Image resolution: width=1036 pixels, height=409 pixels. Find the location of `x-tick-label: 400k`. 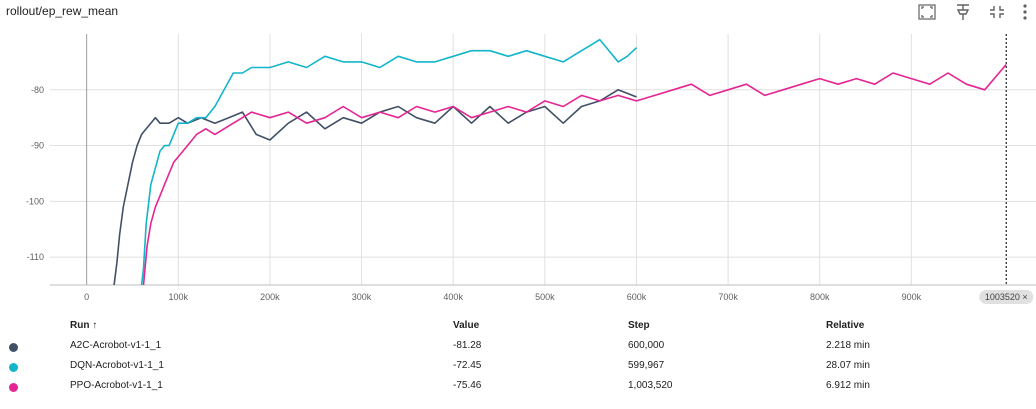

x-tick-label: 400k is located at coordinates (453, 297).